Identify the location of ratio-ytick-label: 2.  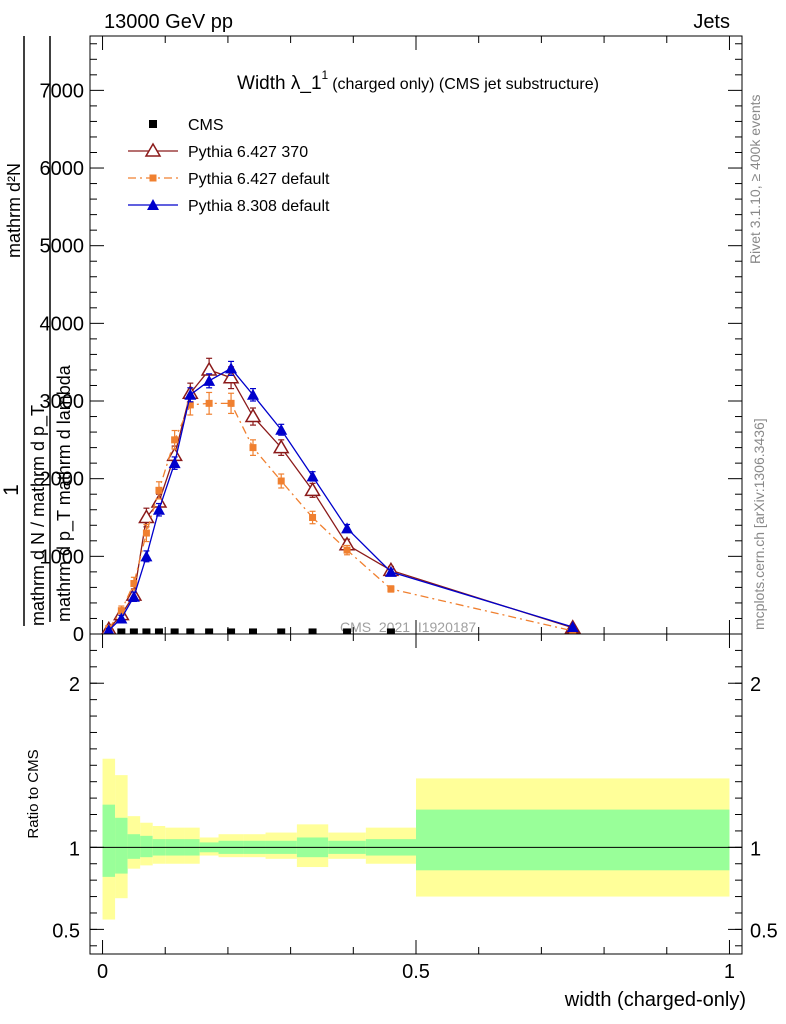
(74, 685).